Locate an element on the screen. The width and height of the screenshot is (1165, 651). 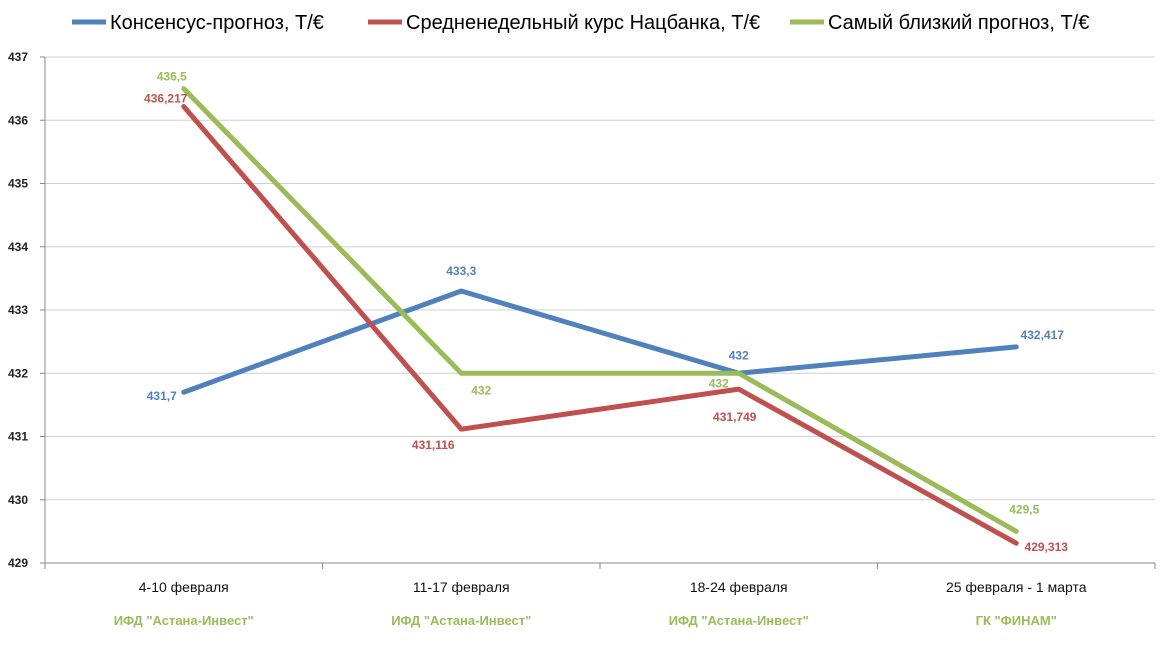
y-tick-label: 437 is located at coordinates (18, 57).